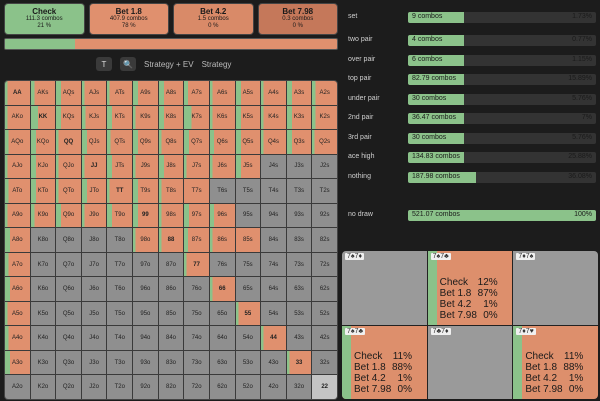  Describe the element at coordinates (196, 362) in the screenshot. I see `hand-cell-73o: 73o` at that location.